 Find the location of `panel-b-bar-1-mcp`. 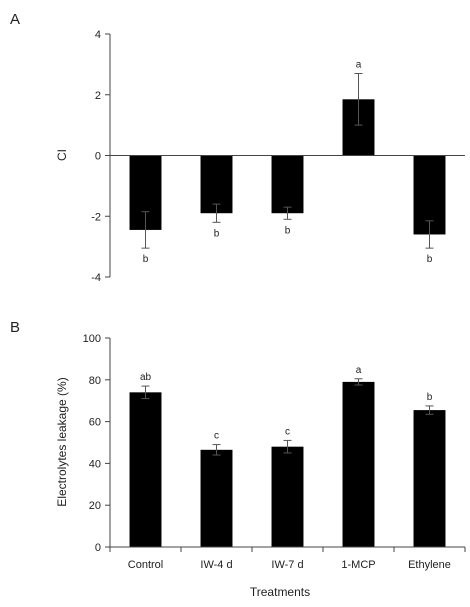

panel-b-bar-1-mcp is located at coordinates (358, 464).